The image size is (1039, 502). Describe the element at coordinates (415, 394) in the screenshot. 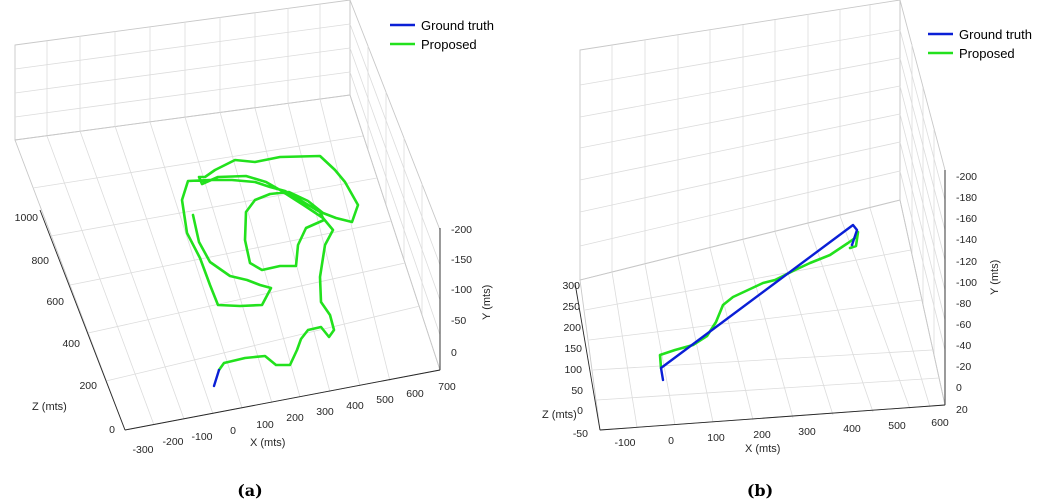

I see `chart-a-x-tick: 600` at that location.